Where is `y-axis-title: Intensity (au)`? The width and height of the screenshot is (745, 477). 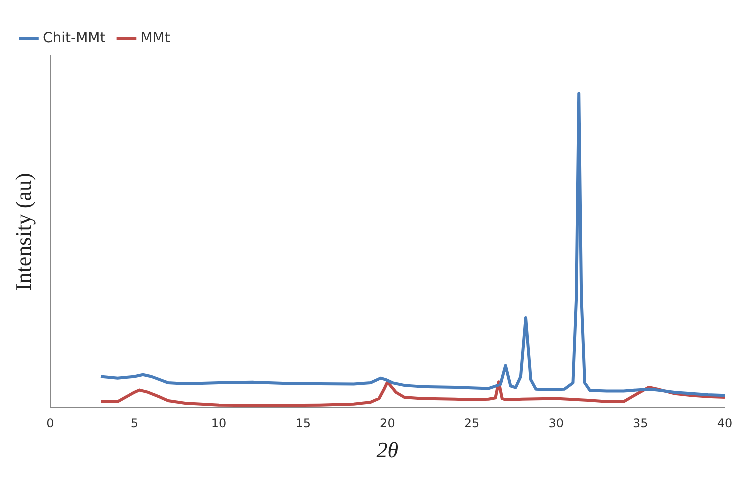 y-axis-title: Intensity (au) is located at coordinates (23, 232).